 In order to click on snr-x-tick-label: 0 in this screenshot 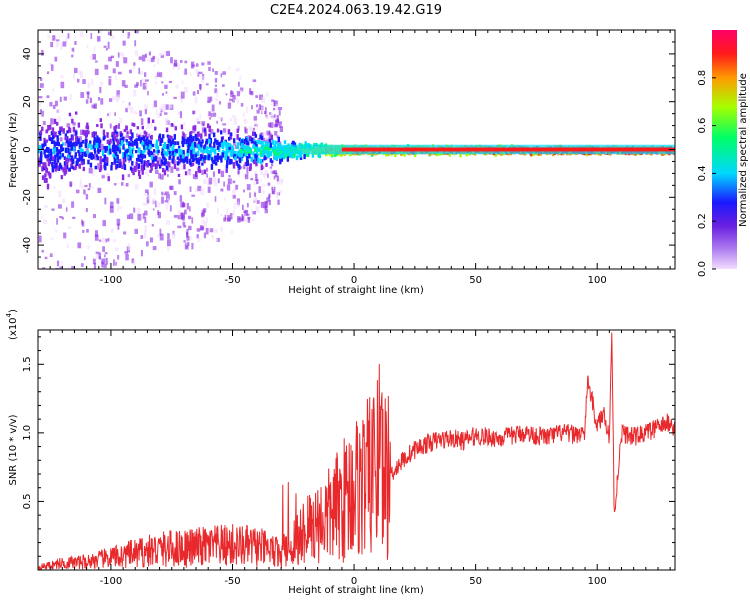, I will do `click(354, 581)`.